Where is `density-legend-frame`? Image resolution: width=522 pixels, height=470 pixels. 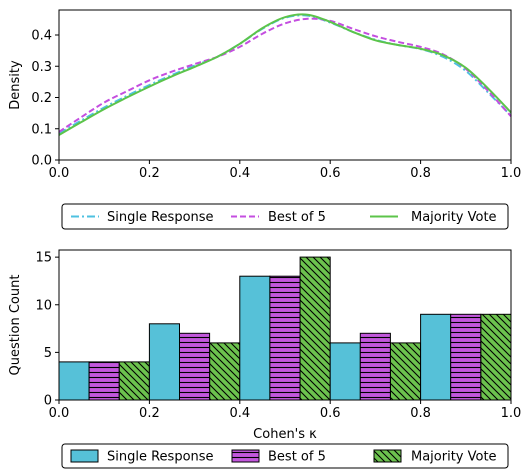 density-legend-frame is located at coordinates (285, 216).